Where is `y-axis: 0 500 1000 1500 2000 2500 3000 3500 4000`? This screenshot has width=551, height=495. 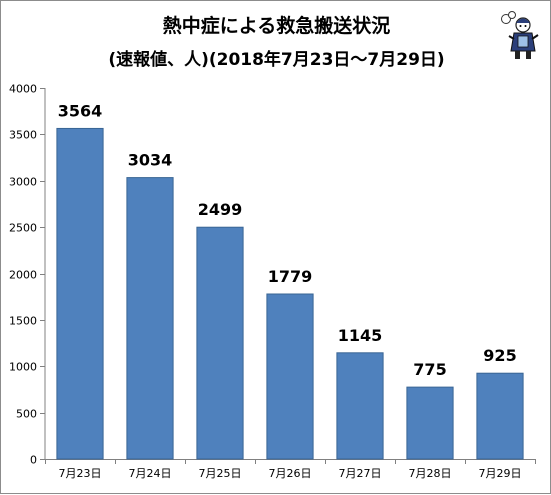 y-axis: 0 500 1000 1500 2000 2500 3000 3500 4000 is located at coordinates (27, 275).